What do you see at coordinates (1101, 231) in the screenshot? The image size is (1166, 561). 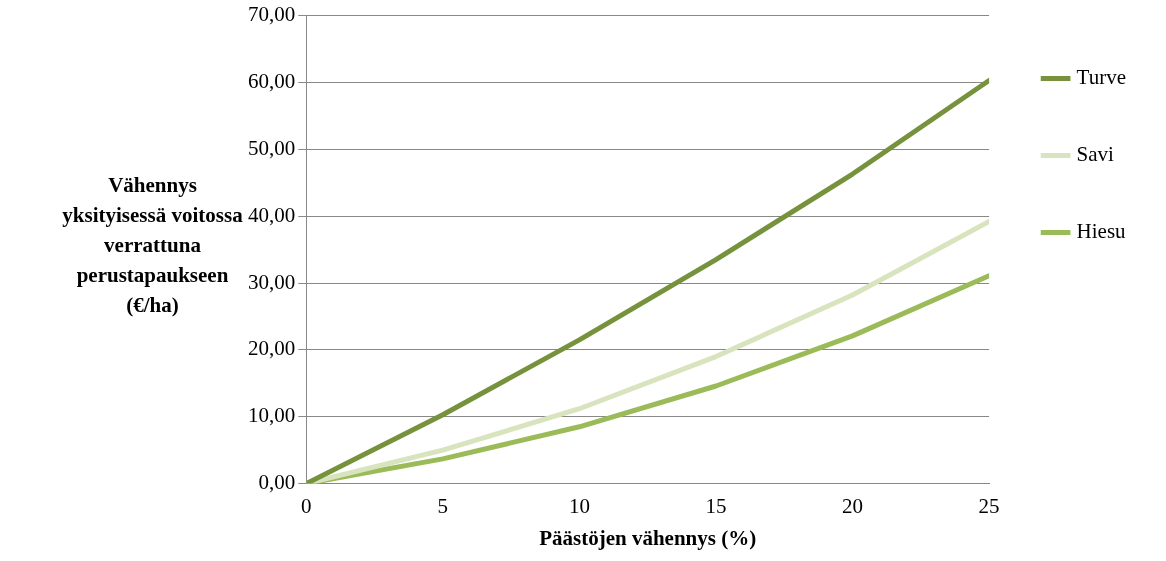 I see `legend-label: Hiesu` at bounding box center [1101, 231].